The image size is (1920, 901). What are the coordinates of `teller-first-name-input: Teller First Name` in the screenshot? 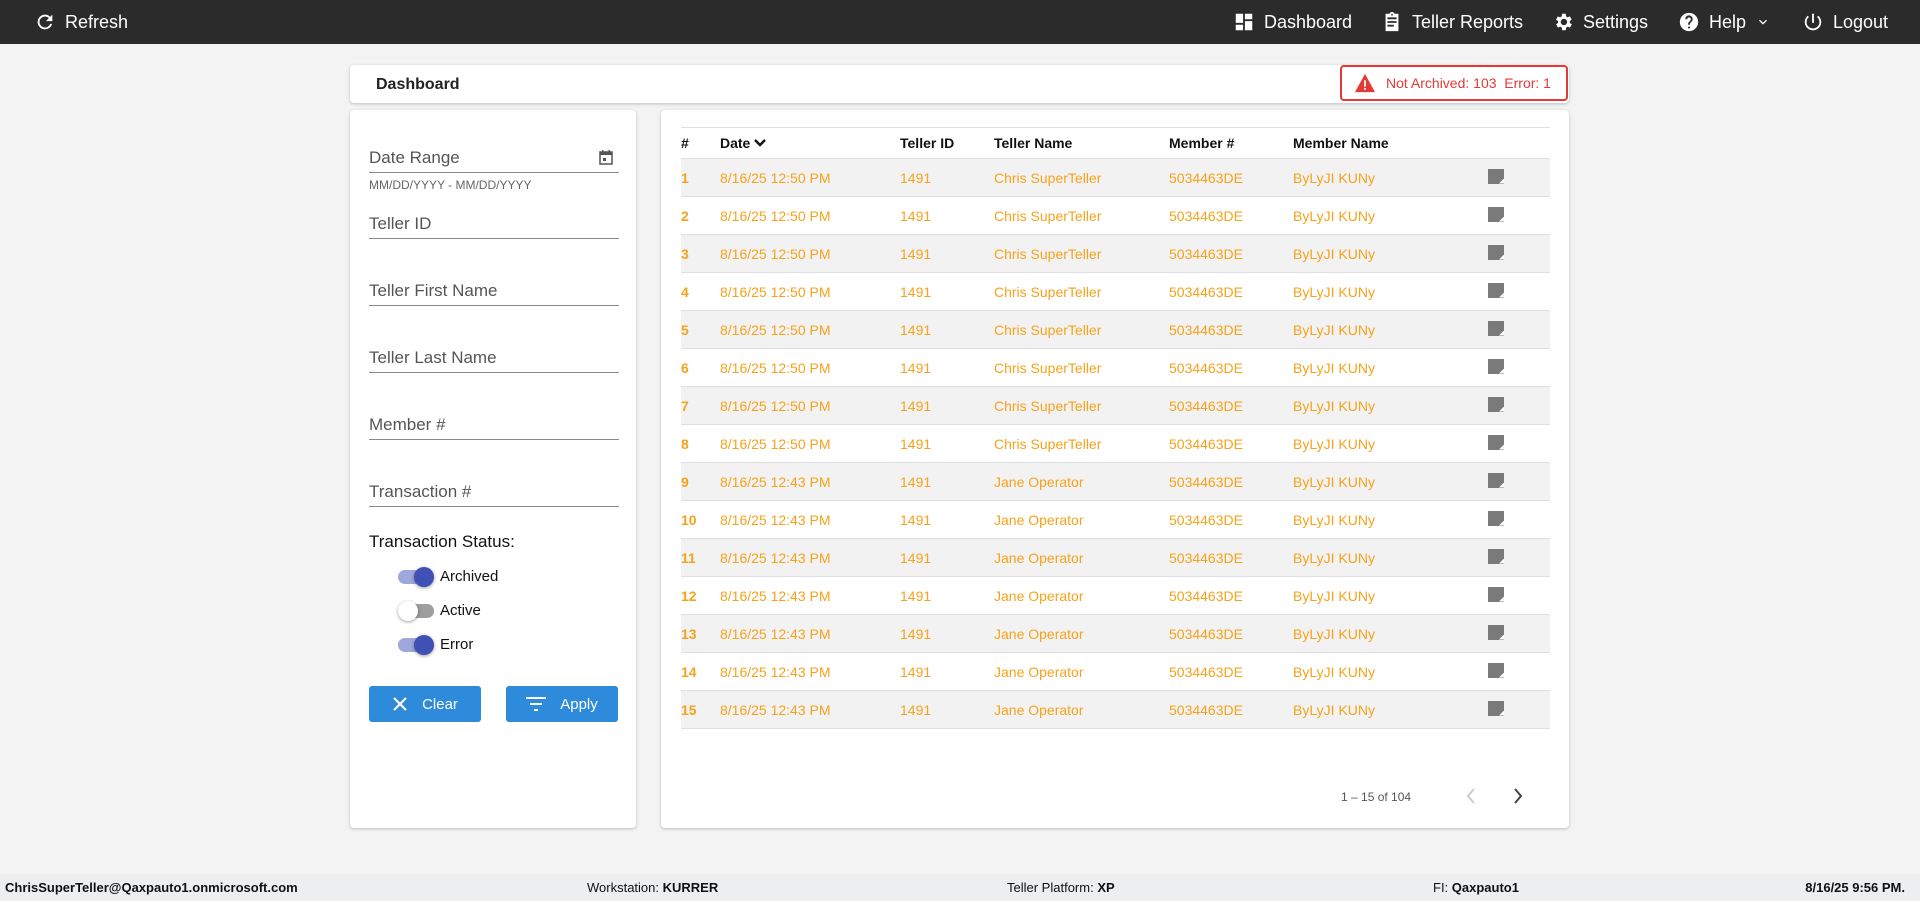 It's located at (494, 293).